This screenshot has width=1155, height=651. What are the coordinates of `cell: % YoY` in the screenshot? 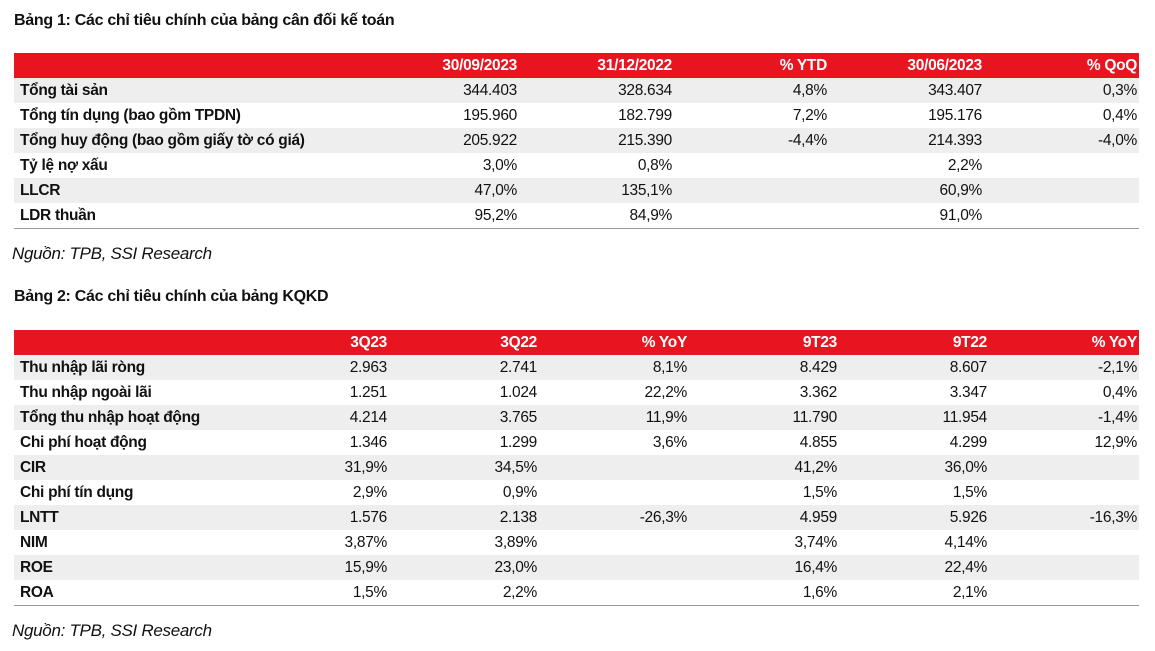 It's located at (1064, 342).